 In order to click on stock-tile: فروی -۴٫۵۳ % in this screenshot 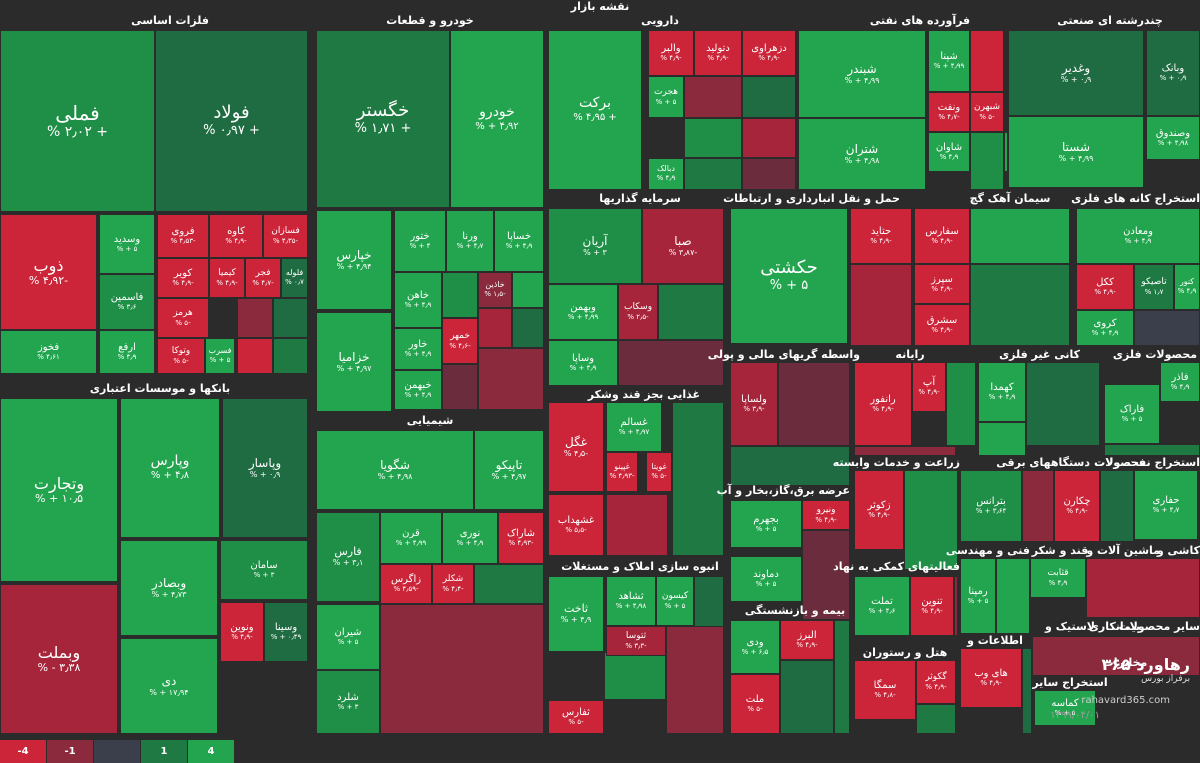, I will do `click(183, 236)`.